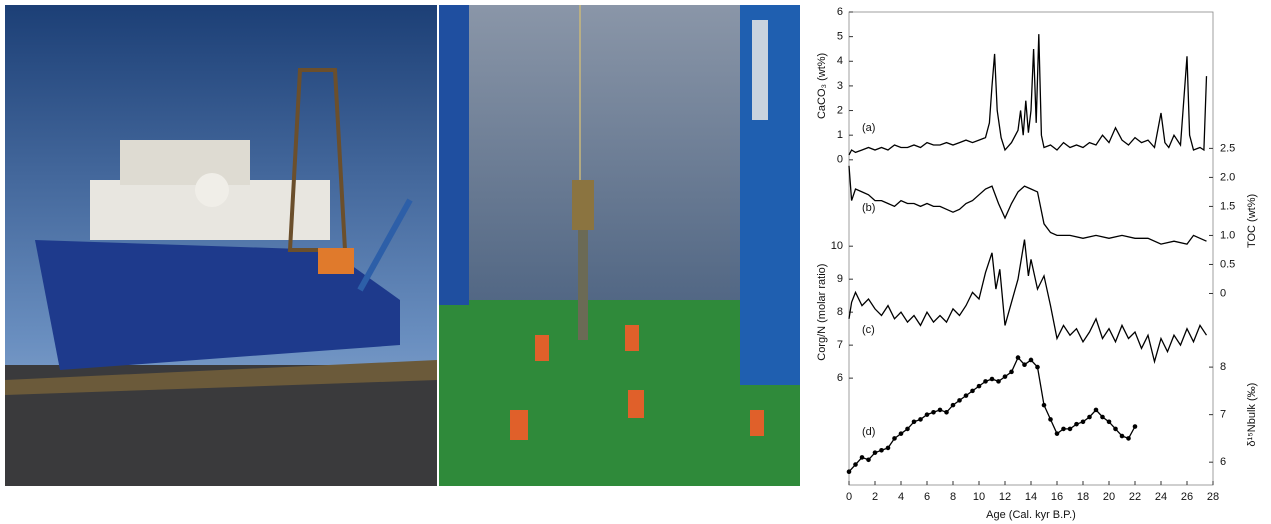 The height and width of the screenshot is (524, 1271). What do you see at coordinates (1213, 497) in the screenshot?
I see `x-tick-label: 28` at bounding box center [1213, 497].